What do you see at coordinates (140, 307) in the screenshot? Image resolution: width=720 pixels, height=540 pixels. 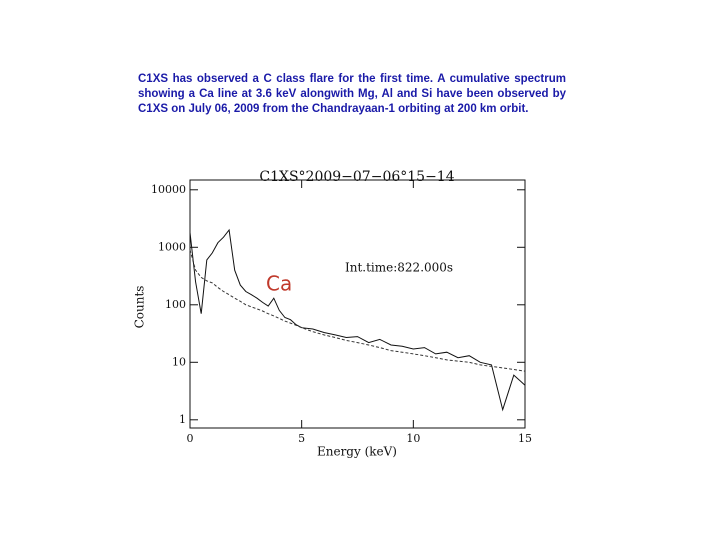 I see `y-axis-label: Counts` at bounding box center [140, 307].